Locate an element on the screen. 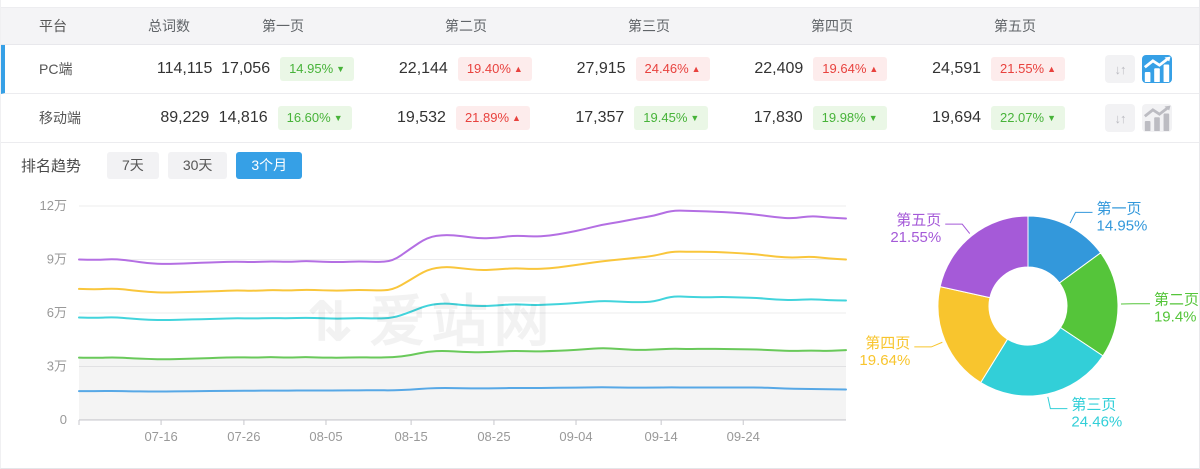 Image resolution: width=1200 pixels, height=469 pixels. header-page3: 第三页 is located at coordinates (649, 26).